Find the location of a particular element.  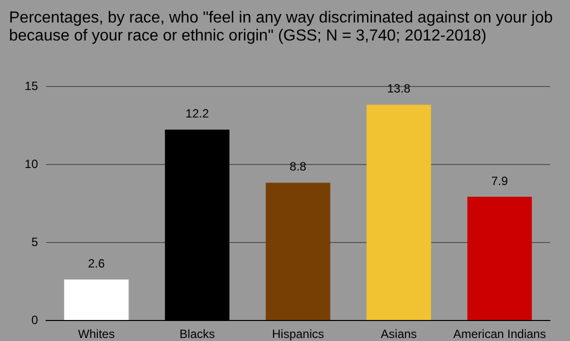

x-tick-label: Blacks is located at coordinates (197, 334).